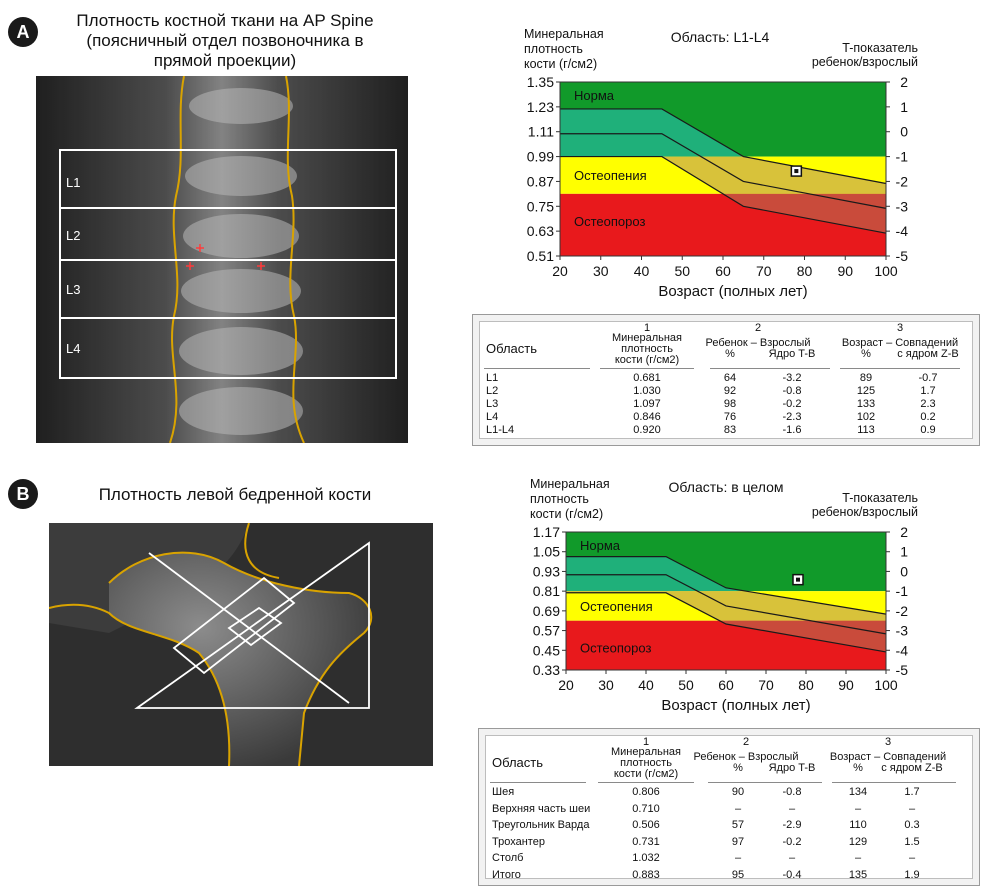  Describe the element at coordinates (792, 875) in the screenshot. I see `row-t-score: -0.4` at that location.